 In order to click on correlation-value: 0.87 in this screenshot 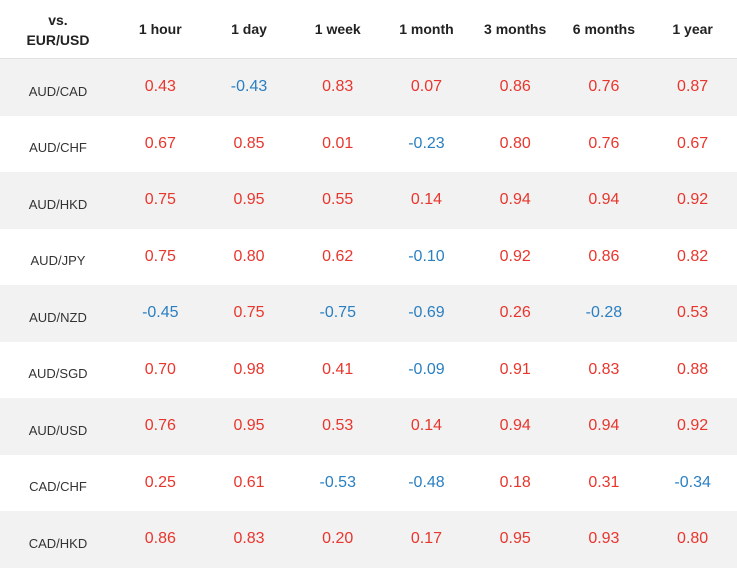, I will do `click(692, 87)`.